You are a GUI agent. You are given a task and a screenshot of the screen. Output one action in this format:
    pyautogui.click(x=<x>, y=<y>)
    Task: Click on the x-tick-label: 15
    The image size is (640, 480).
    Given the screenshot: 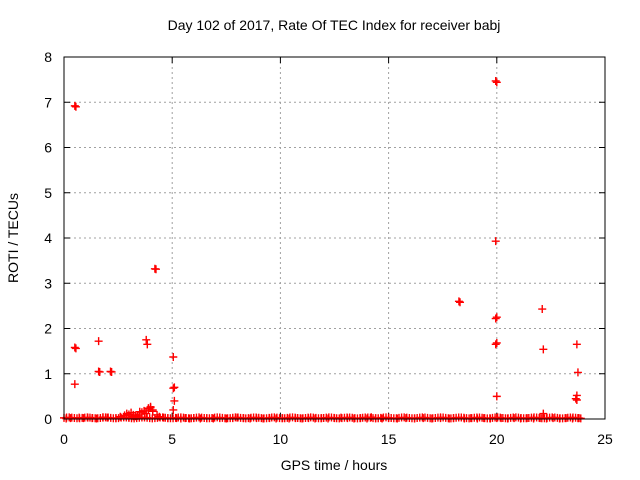 What is the action you would take?
    pyautogui.click(x=389, y=439)
    